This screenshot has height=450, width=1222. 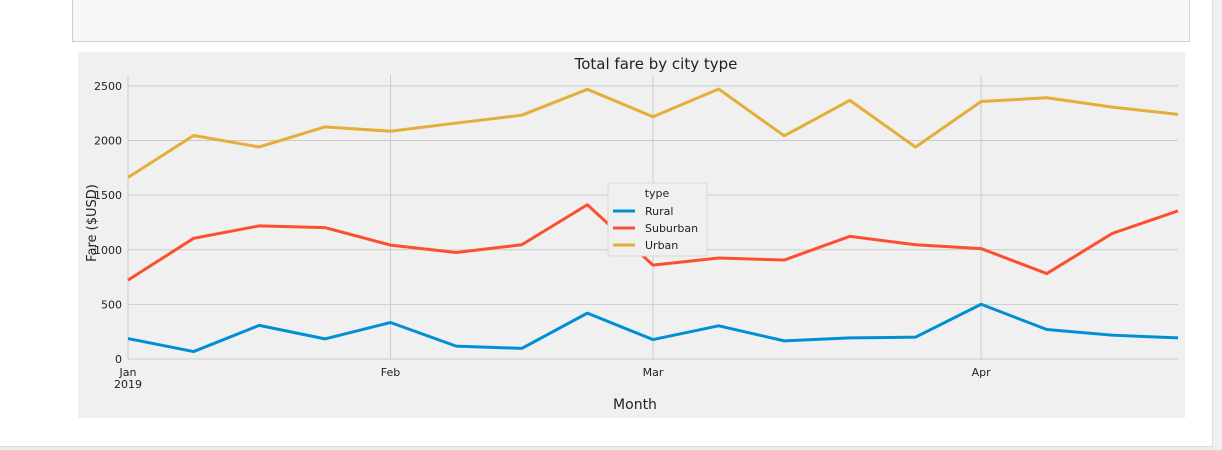 What do you see at coordinates (128, 384) in the screenshot?
I see `x-tick-sublabel: 2019` at bounding box center [128, 384].